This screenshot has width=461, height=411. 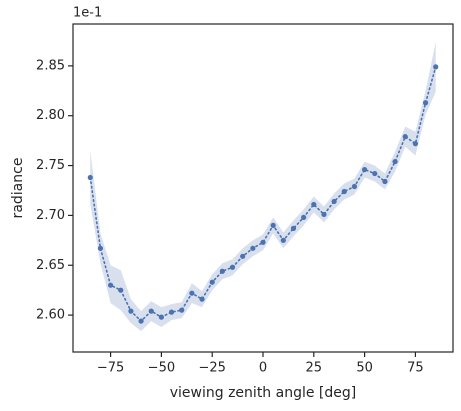 I want to click on y-axis-label: radiance, so click(x=18, y=188).